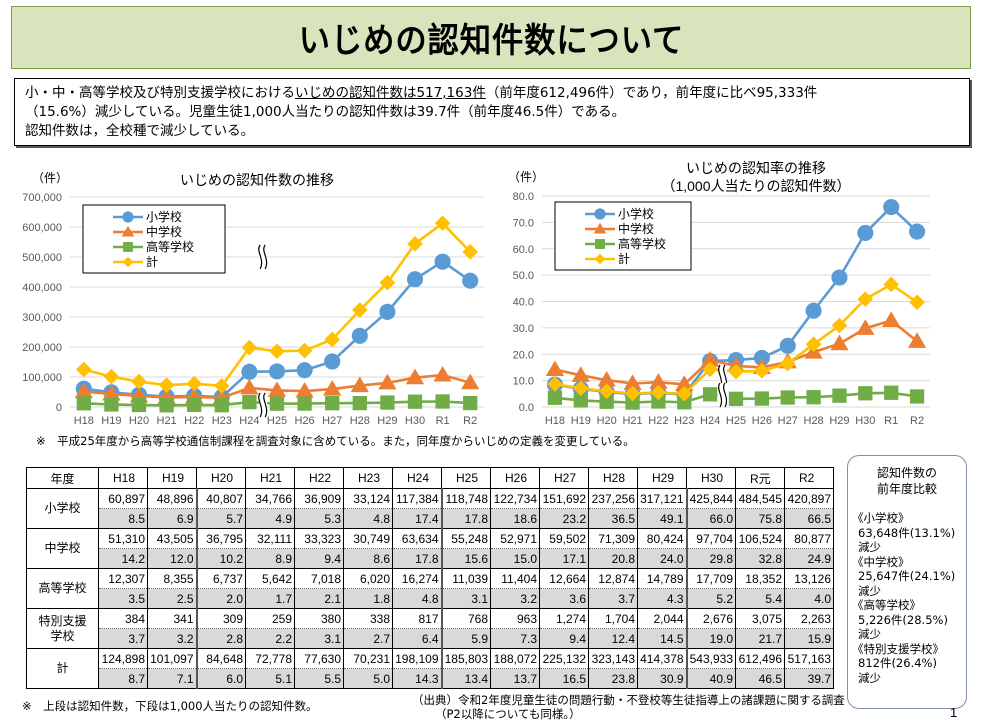 Image resolution: width=983 pixels, height=727 pixels. Describe the element at coordinates (662, 478) in the screenshot. I see `header-year: H29` at that location.